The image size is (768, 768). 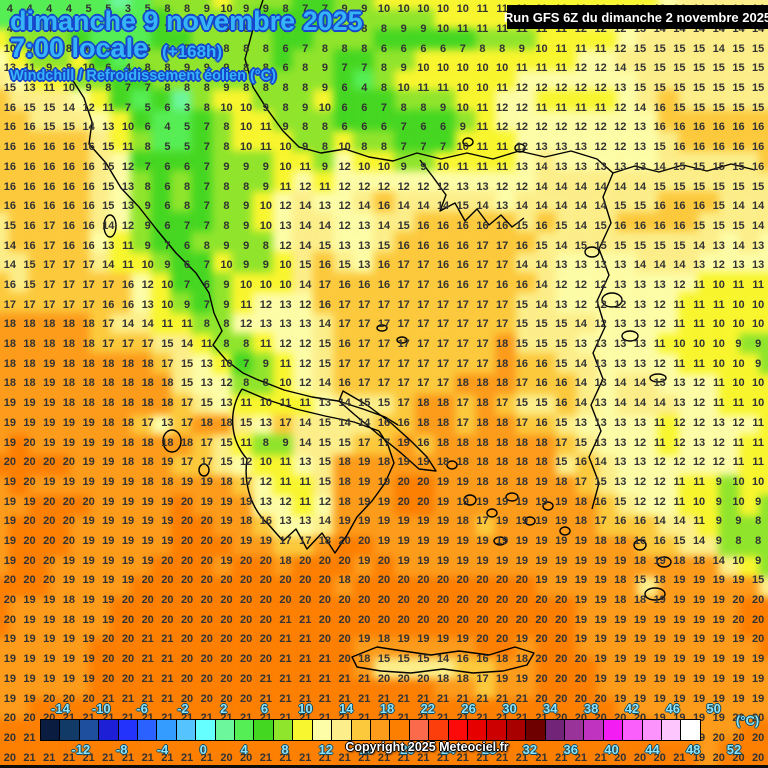 I want to click on windchill-value: 9, so click(x=265, y=166).